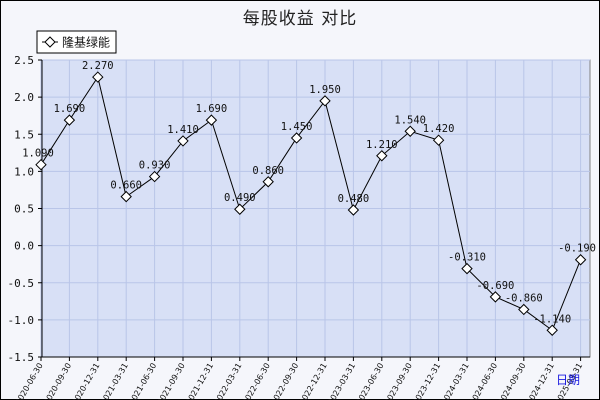 The height and width of the screenshot is (400, 600). What do you see at coordinates (268, 171) in the screenshot?
I see `data-label: 0.860` at bounding box center [268, 171].